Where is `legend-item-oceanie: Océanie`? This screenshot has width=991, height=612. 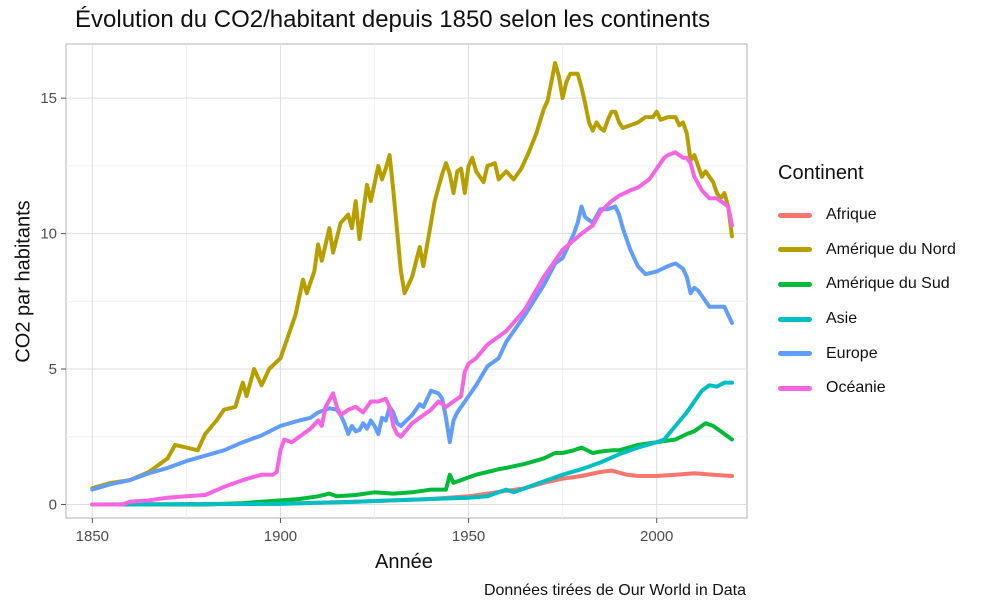
legend-item-oceanie: Océanie is located at coordinates (867, 388).